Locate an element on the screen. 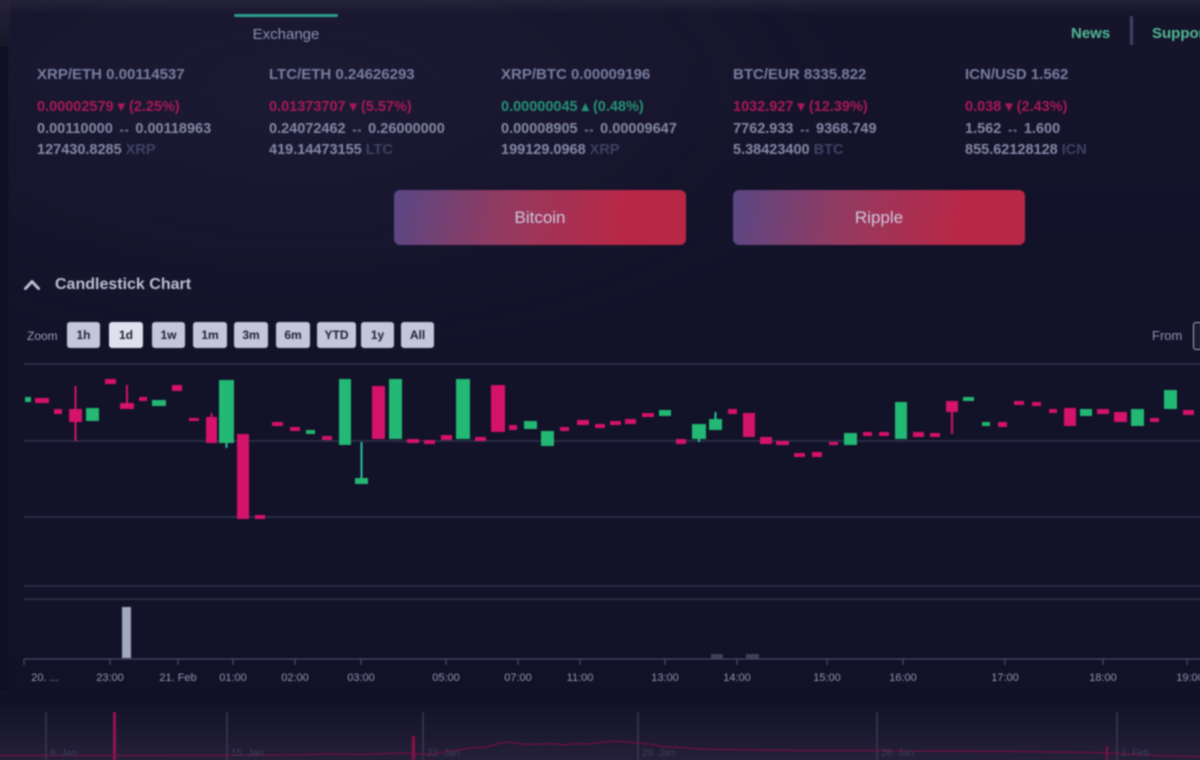 The height and width of the screenshot is (760, 1200). svg-text: 14:00 is located at coordinates (737, 678).